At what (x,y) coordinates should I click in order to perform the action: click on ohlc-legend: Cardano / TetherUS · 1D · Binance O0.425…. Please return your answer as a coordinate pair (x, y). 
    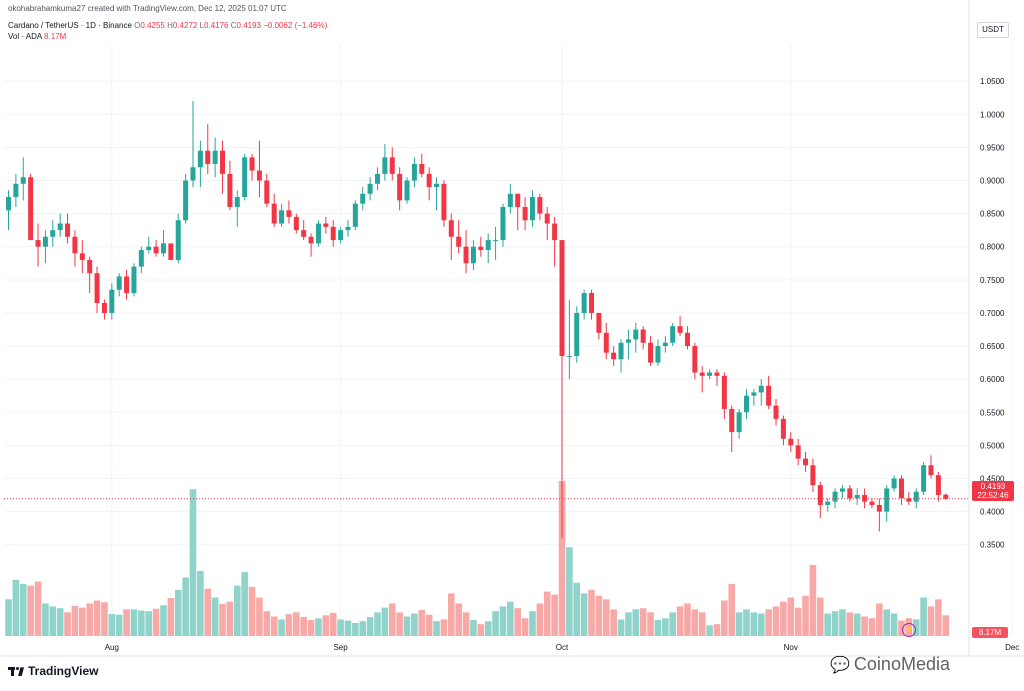
    Looking at the image, I should click on (167, 26).